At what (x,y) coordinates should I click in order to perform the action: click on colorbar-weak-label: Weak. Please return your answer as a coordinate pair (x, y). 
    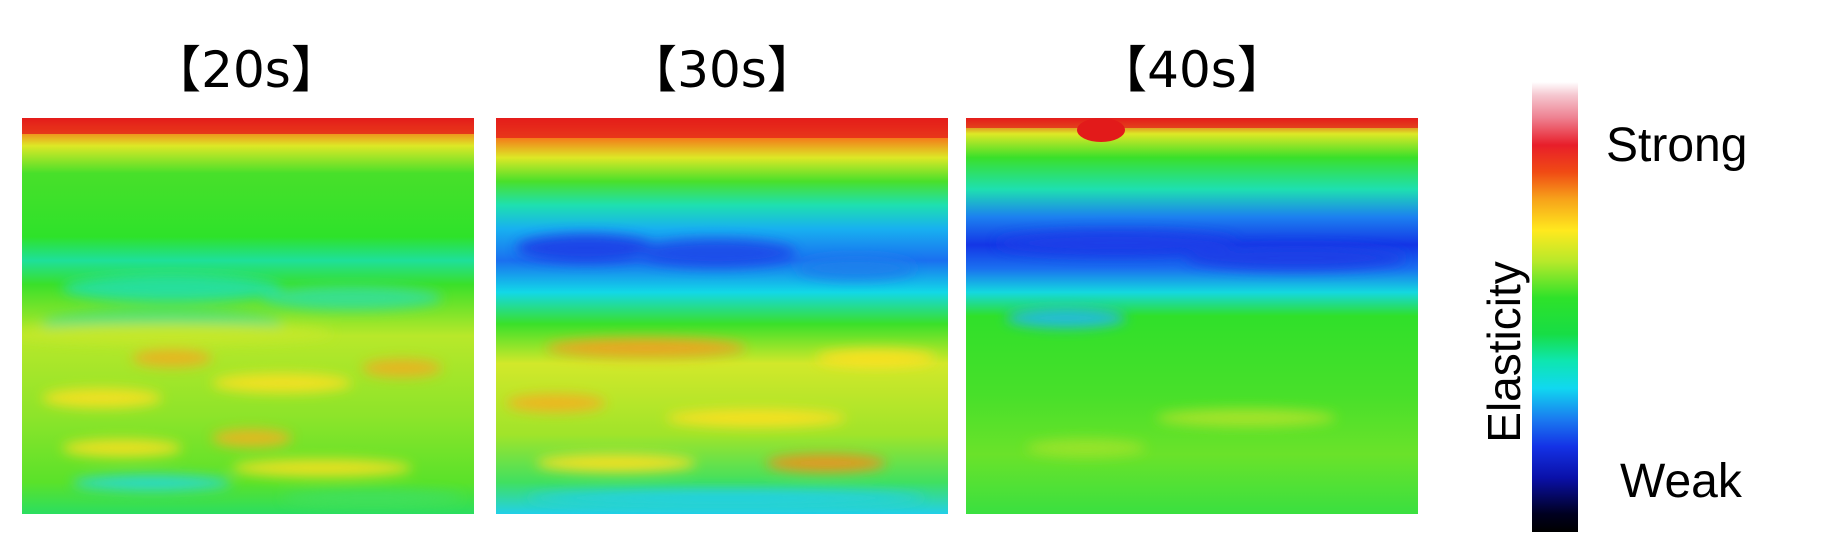
    Looking at the image, I should click on (1681, 481).